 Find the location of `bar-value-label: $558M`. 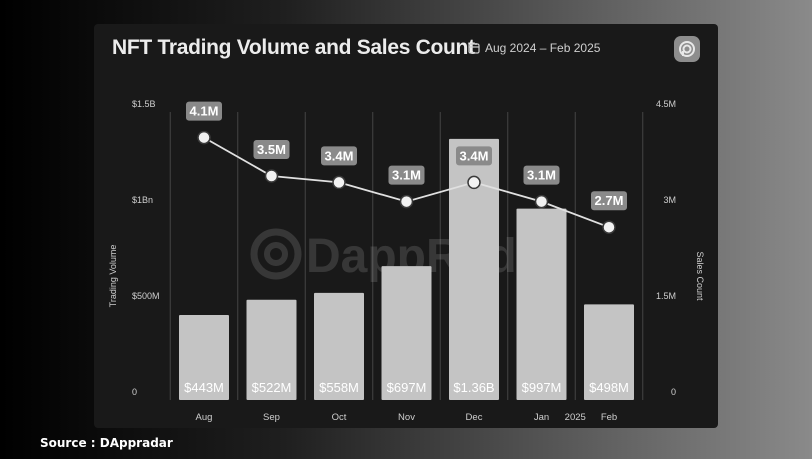

bar-value-label: $558M is located at coordinates (339, 387).